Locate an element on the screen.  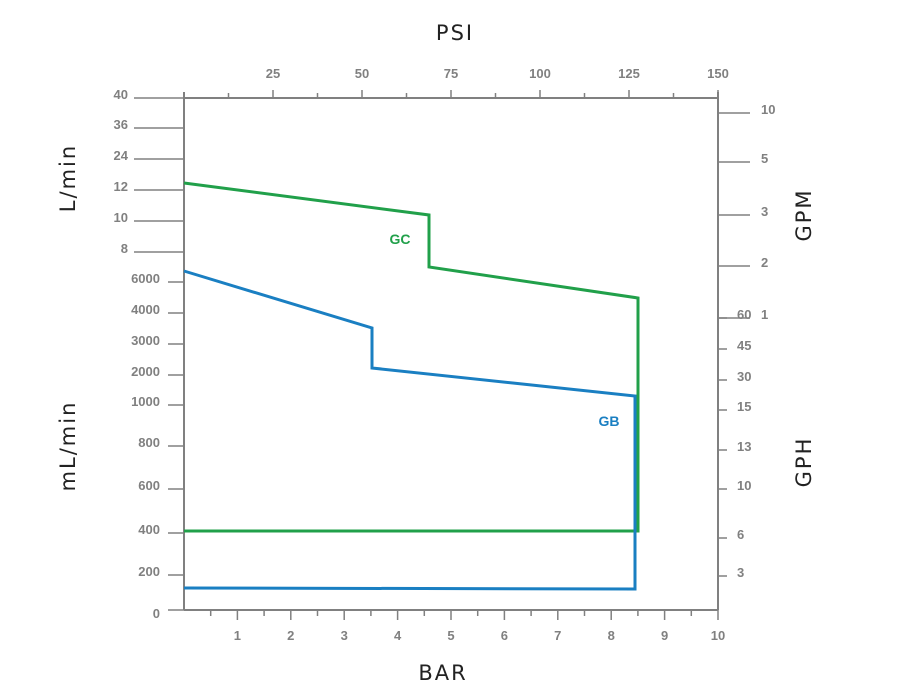
lmin-tick-label: 36 is located at coordinates (121, 124).